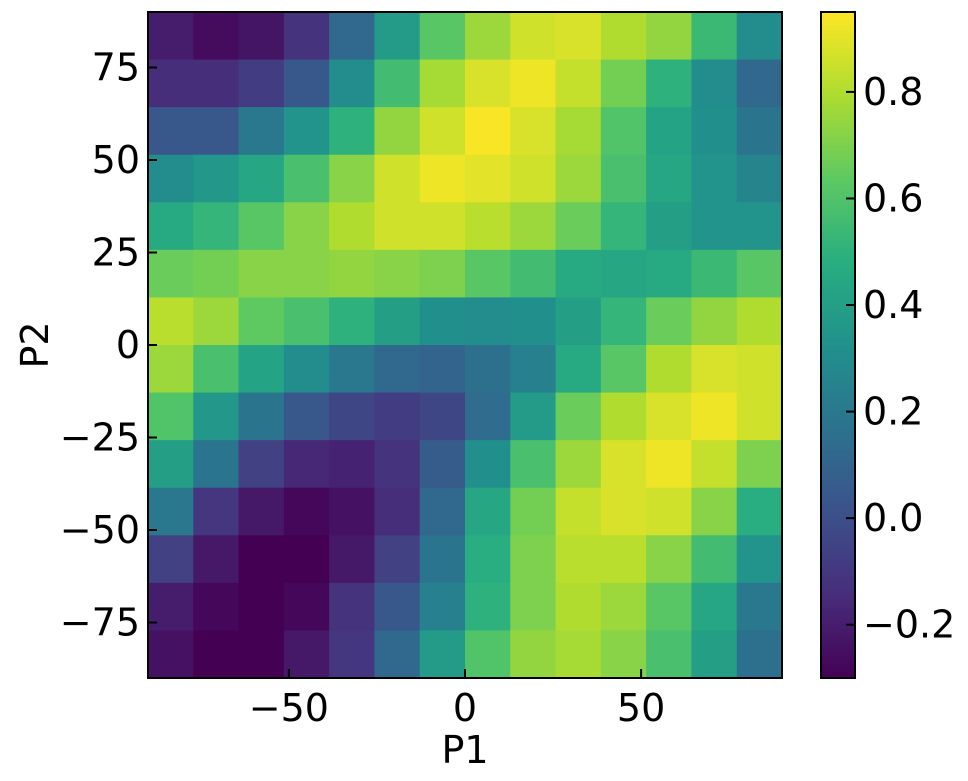 The image size is (968, 781). What do you see at coordinates (100, 438) in the screenshot?
I see `y-tick-label: −25` at bounding box center [100, 438].